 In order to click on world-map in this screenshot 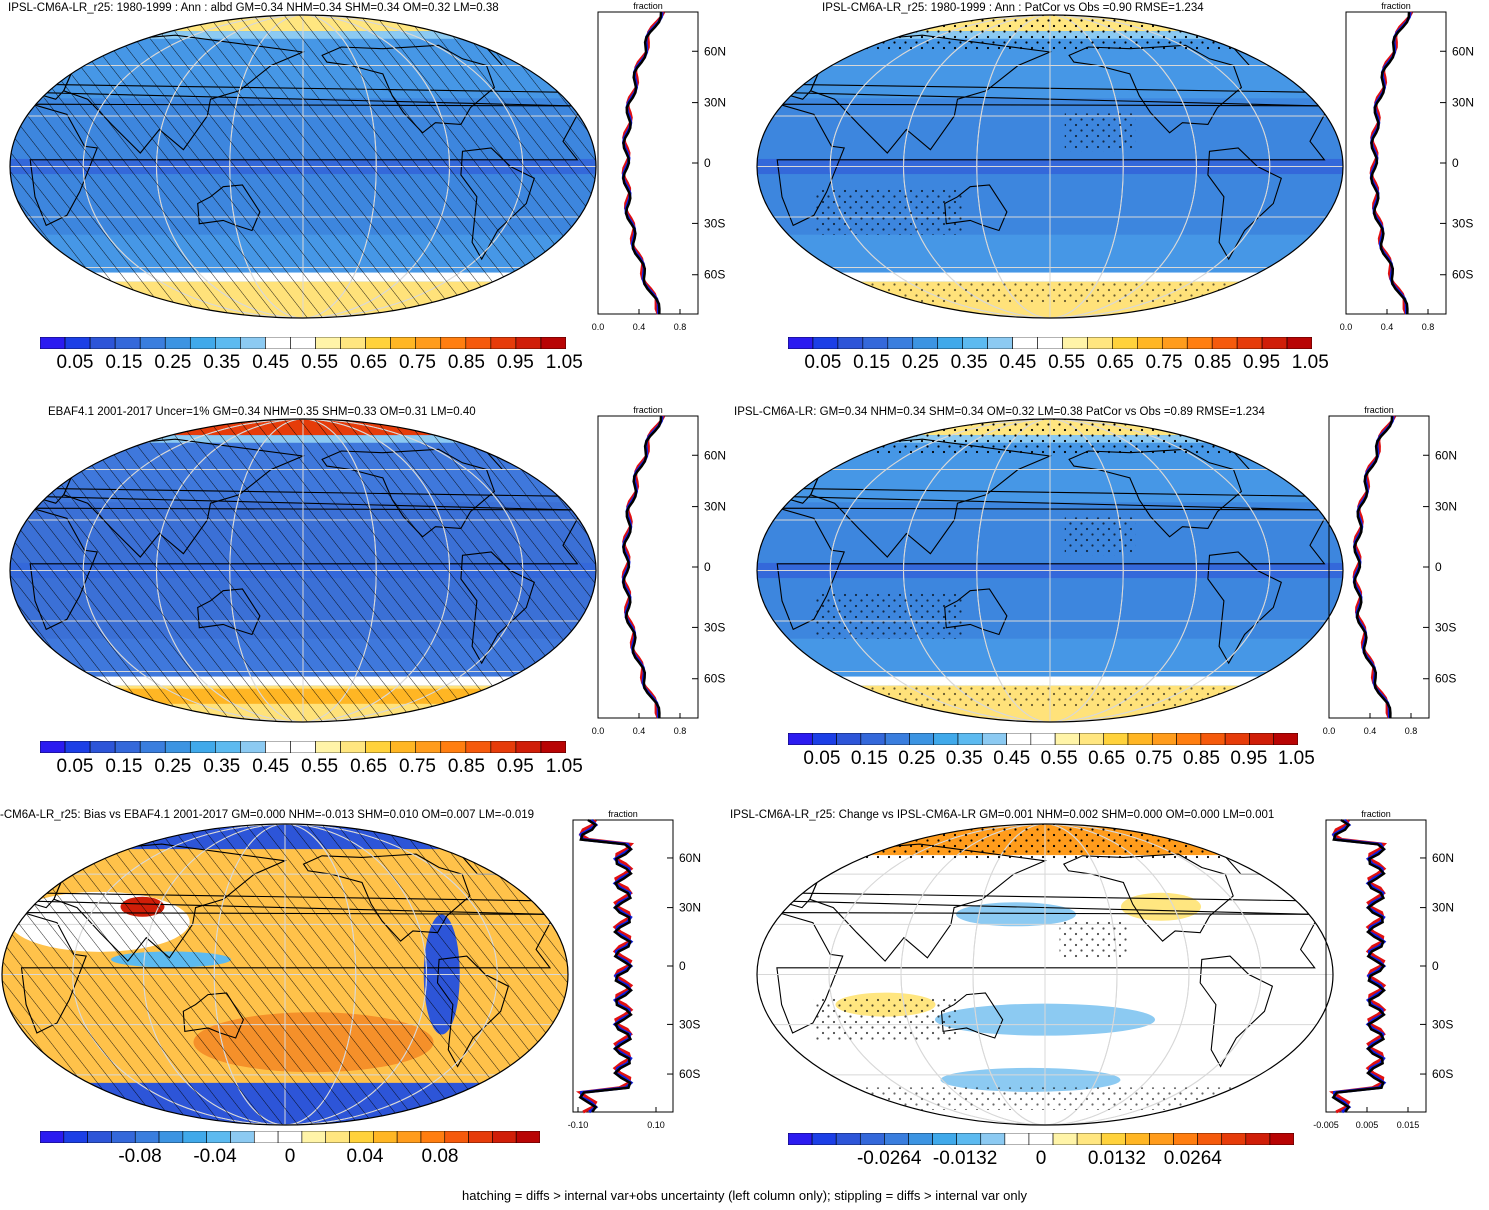, I will do `click(303, 166)`.